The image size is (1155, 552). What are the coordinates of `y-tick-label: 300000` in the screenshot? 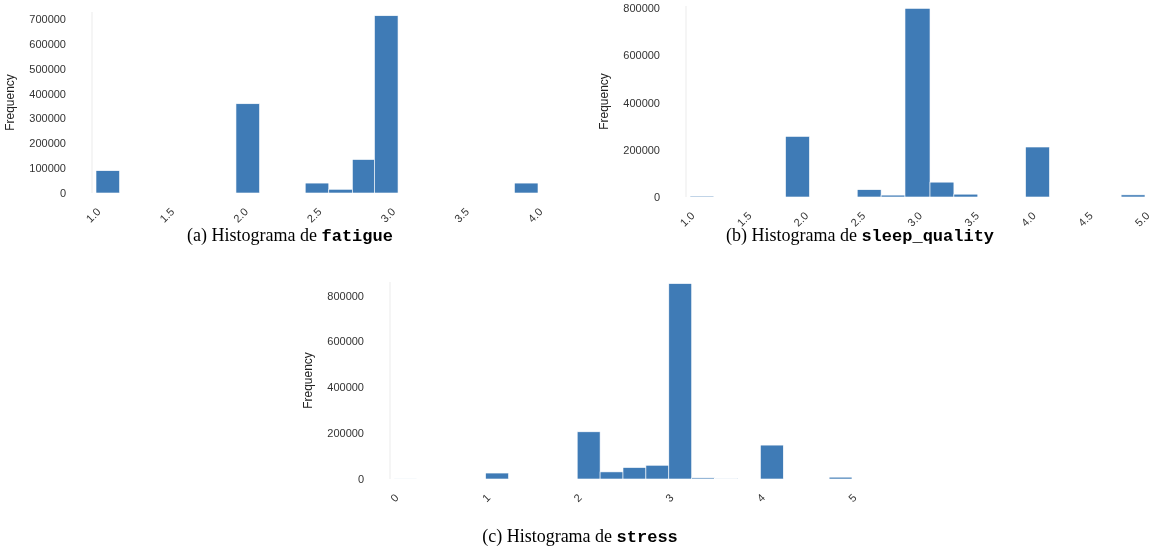 It's located at (47, 118).